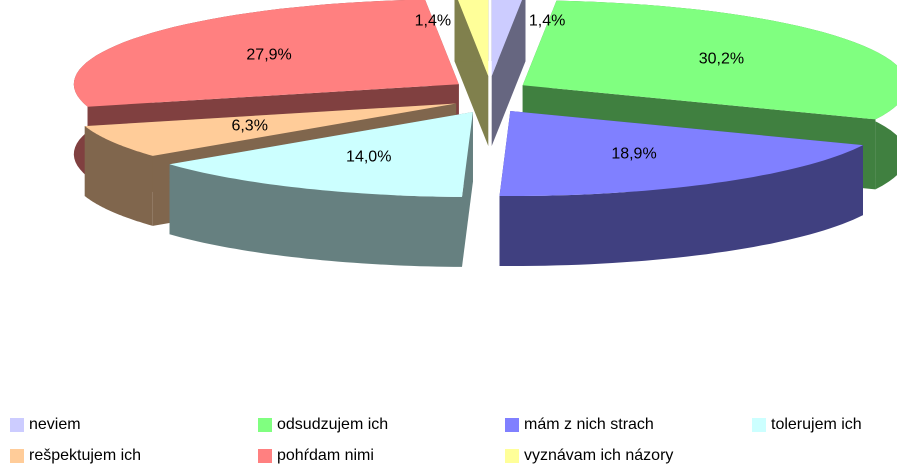  I want to click on data-label: 27,9%, so click(268, 54).